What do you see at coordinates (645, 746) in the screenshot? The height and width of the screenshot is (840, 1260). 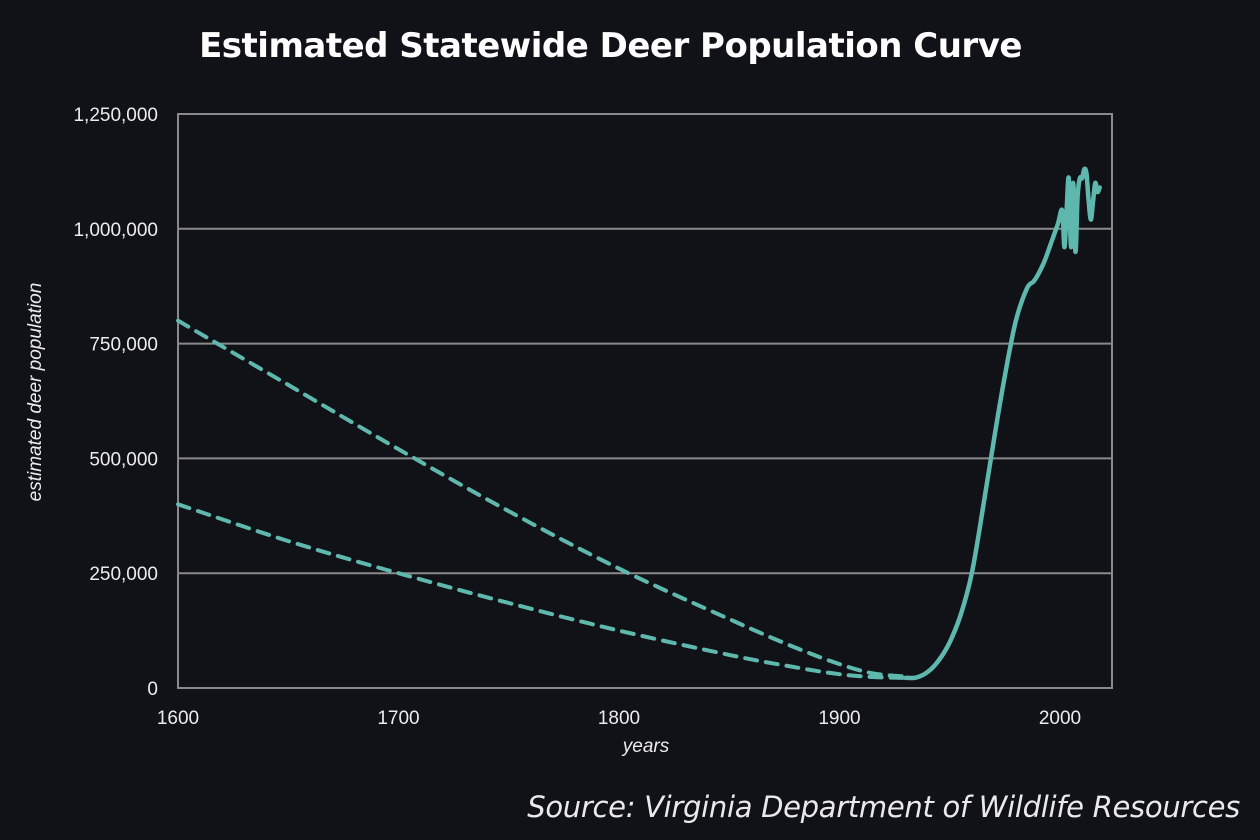 I see `x-axis-label: years` at bounding box center [645, 746].